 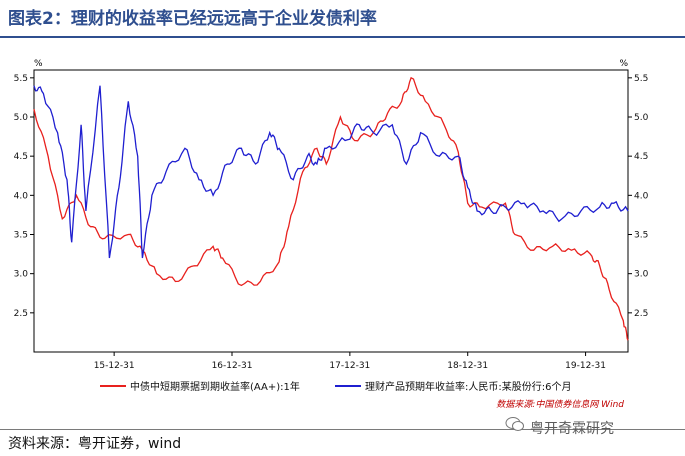 I want to click on x-tick-label: 18-12-31, so click(x=467, y=366).